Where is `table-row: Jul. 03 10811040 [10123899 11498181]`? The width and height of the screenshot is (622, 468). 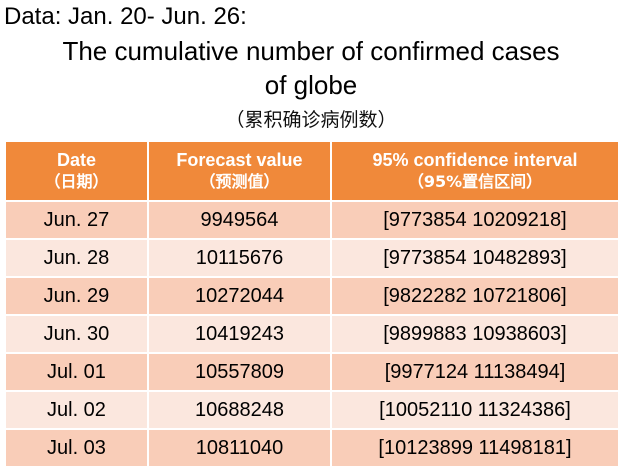 table-row: Jul. 03 10811040 [10123899 11498181] is located at coordinates (312, 447).